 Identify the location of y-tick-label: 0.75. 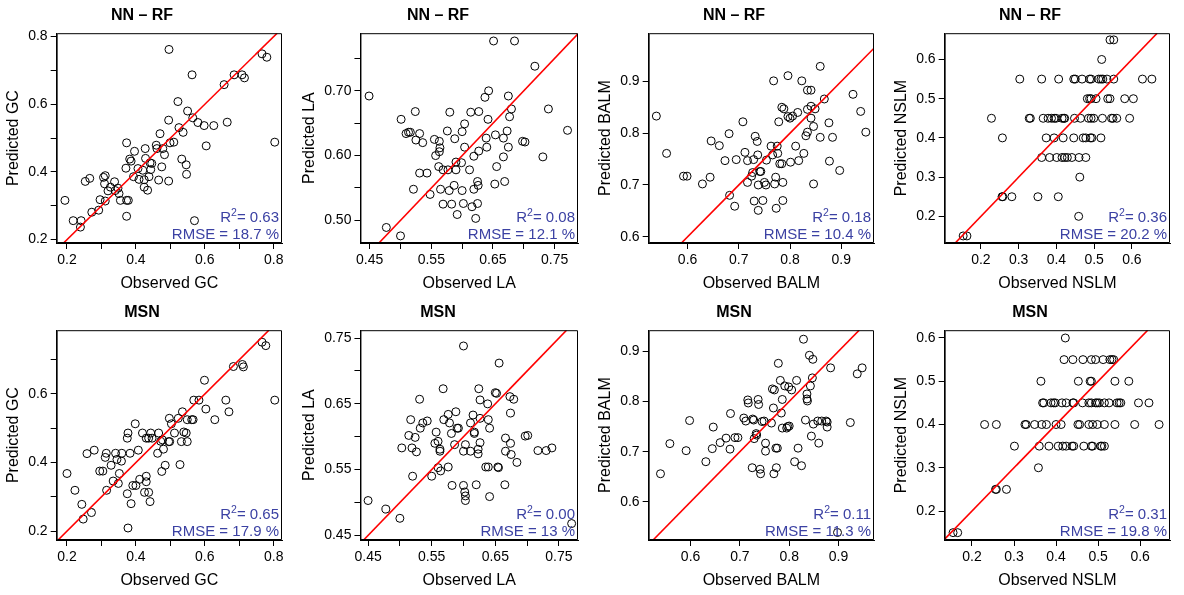
(338, 336).